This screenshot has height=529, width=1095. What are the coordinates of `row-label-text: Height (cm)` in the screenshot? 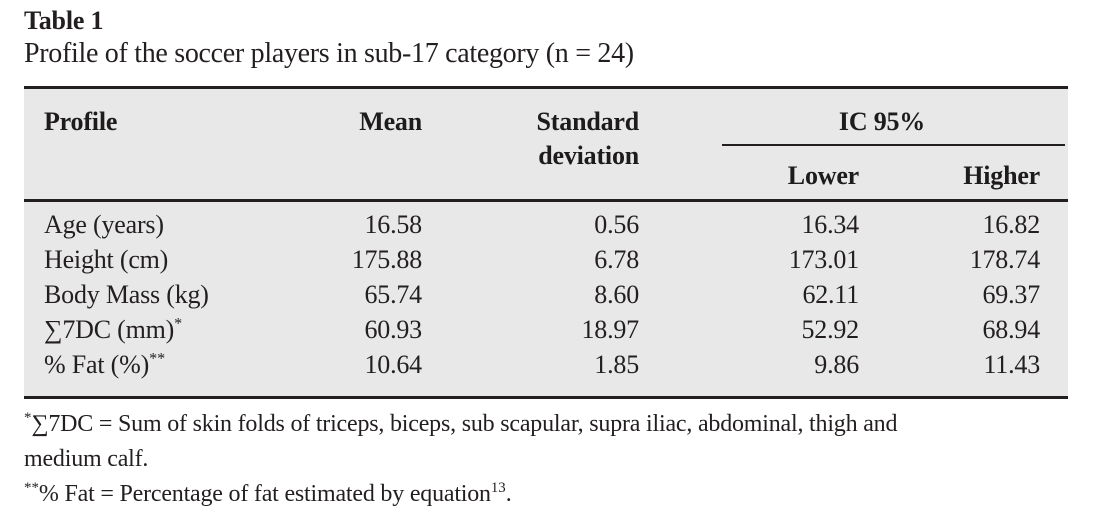 It's located at (106, 259).